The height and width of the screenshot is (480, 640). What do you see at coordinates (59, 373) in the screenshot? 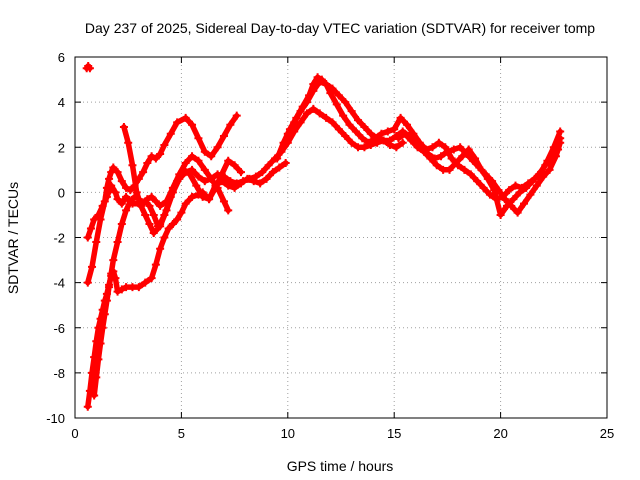
I see `y-tick-label: -8` at bounding box center [59, 373].